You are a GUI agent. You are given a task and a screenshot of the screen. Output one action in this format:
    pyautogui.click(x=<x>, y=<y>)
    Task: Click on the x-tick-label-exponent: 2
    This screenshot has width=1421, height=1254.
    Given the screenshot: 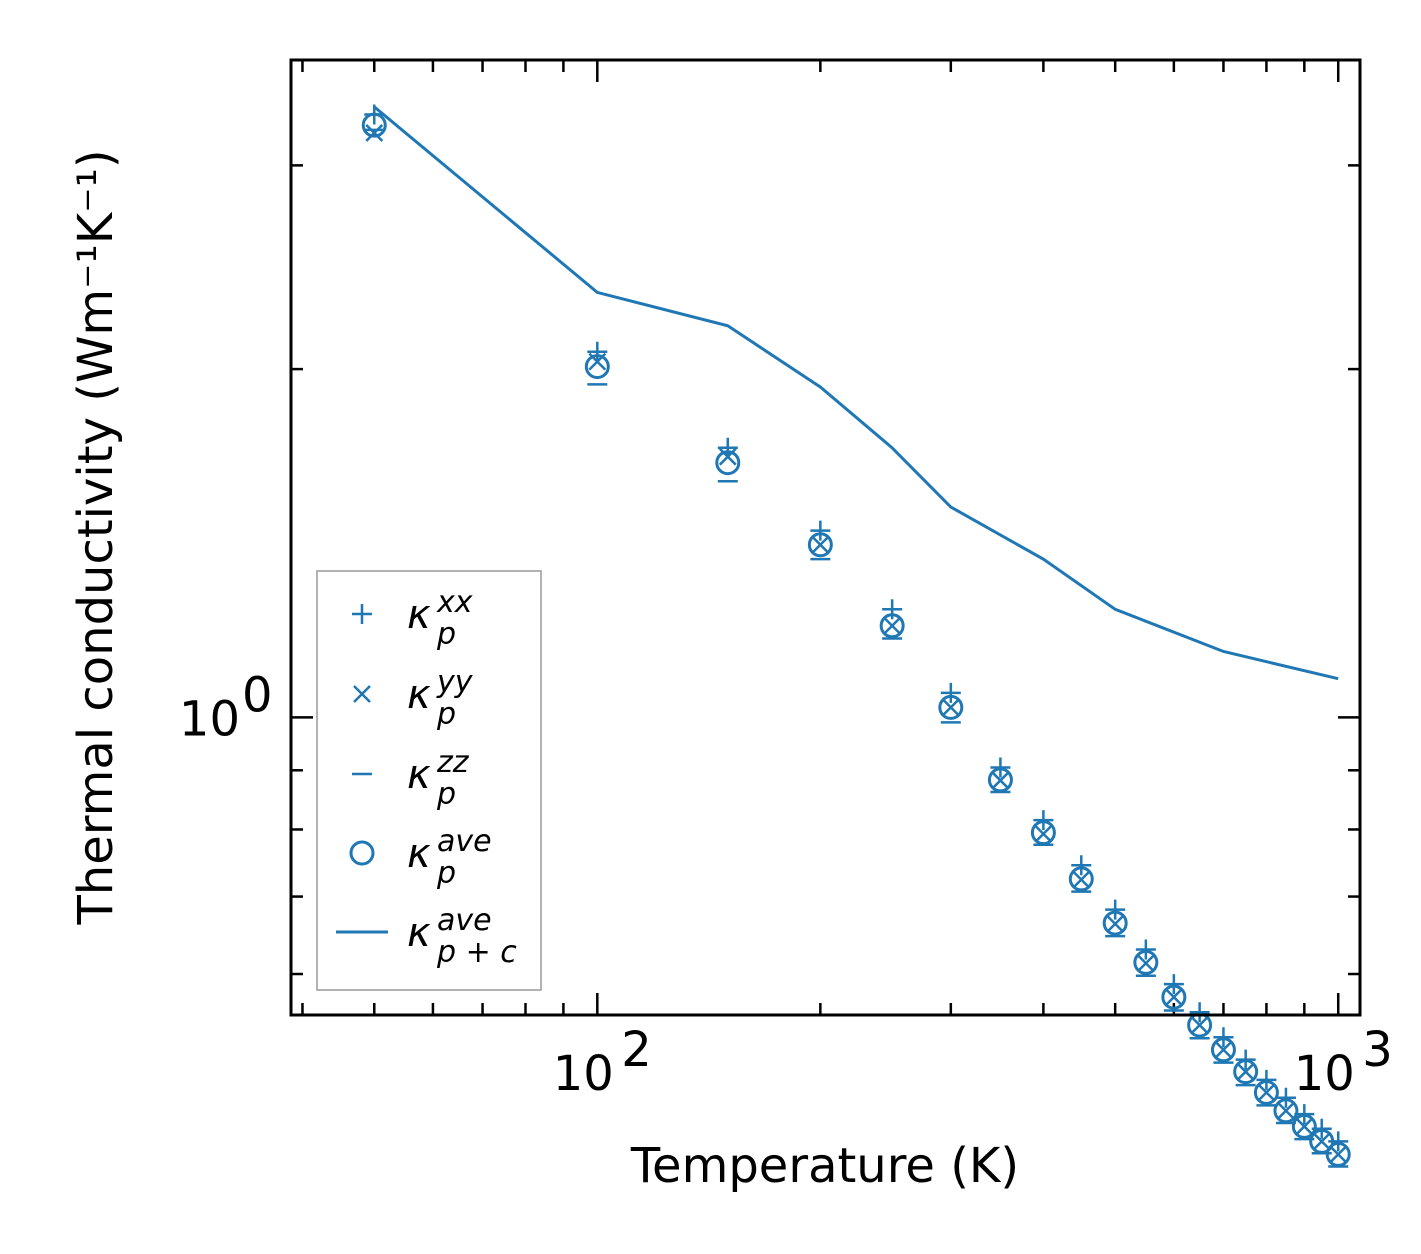 What is the action you would take?
    pyautogui.click(x=636, y=1050)
    